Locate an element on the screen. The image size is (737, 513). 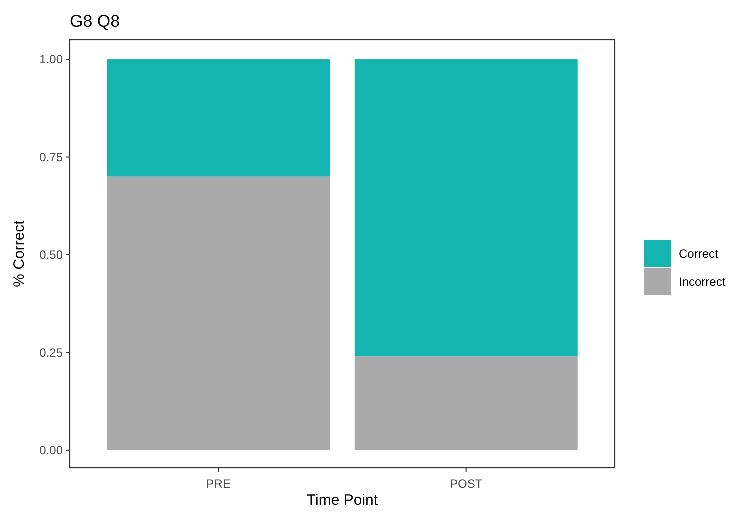
chart-title: G8 Q8 is located at coordinates (95, 21).